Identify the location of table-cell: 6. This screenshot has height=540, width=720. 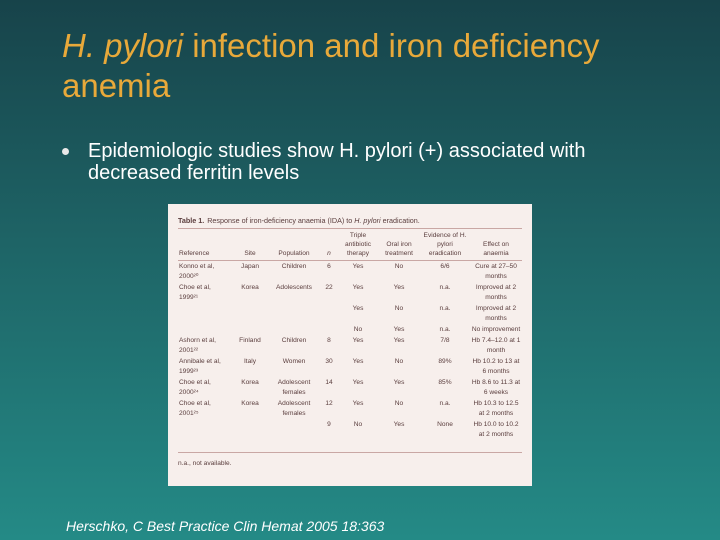
(329, 266).